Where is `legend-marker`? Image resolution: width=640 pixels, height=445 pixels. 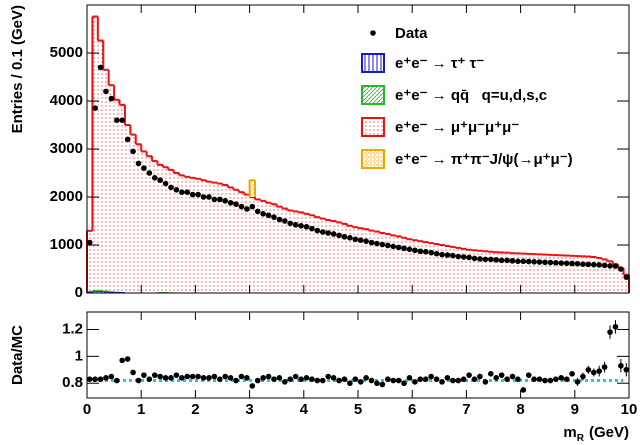
legend-marker is located at coordinates (373, 33).